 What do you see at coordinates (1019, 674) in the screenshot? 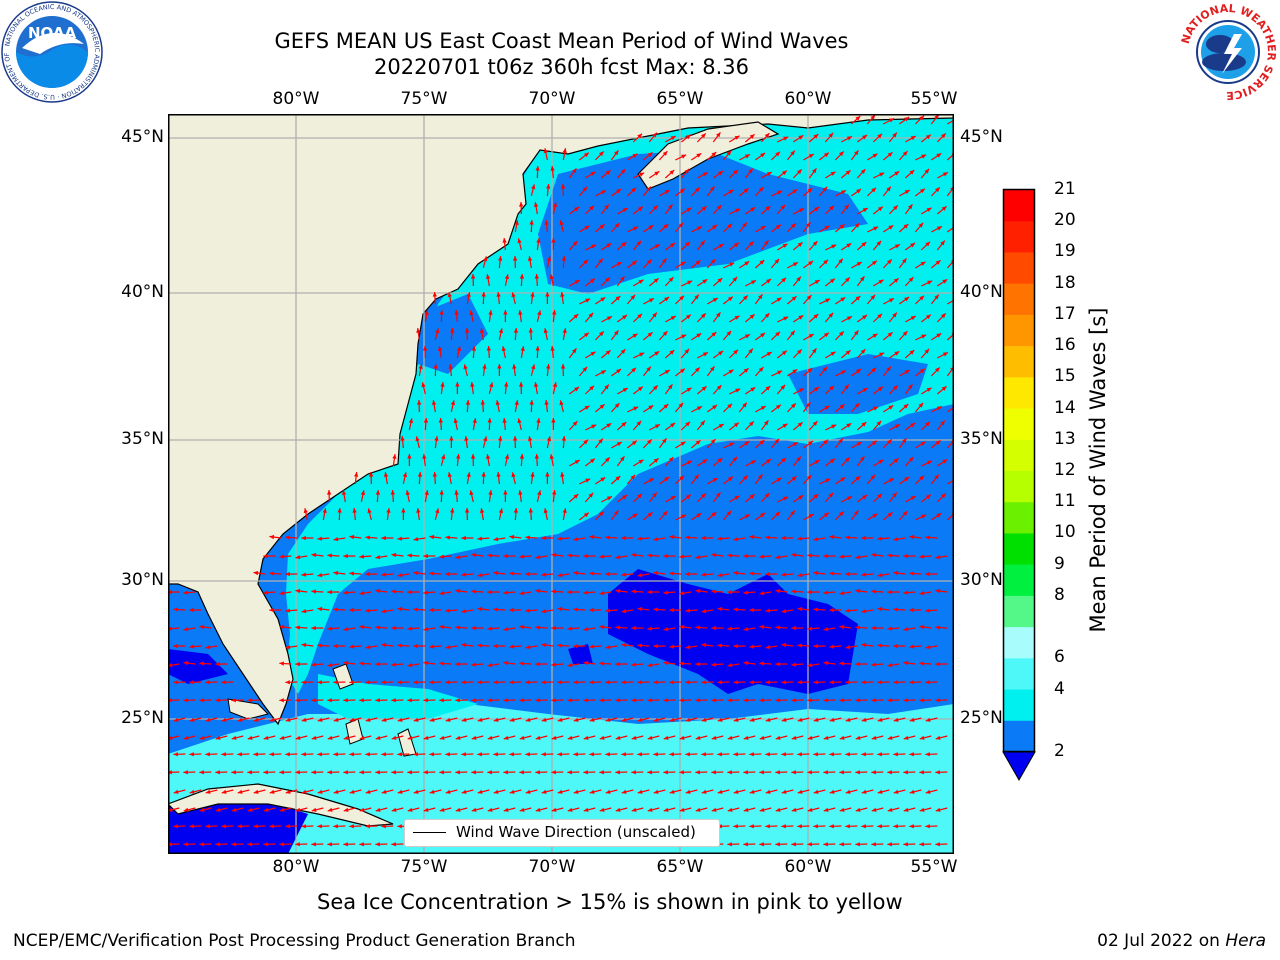
I see `colorbar-segment` at bounding box center [1019, 674].